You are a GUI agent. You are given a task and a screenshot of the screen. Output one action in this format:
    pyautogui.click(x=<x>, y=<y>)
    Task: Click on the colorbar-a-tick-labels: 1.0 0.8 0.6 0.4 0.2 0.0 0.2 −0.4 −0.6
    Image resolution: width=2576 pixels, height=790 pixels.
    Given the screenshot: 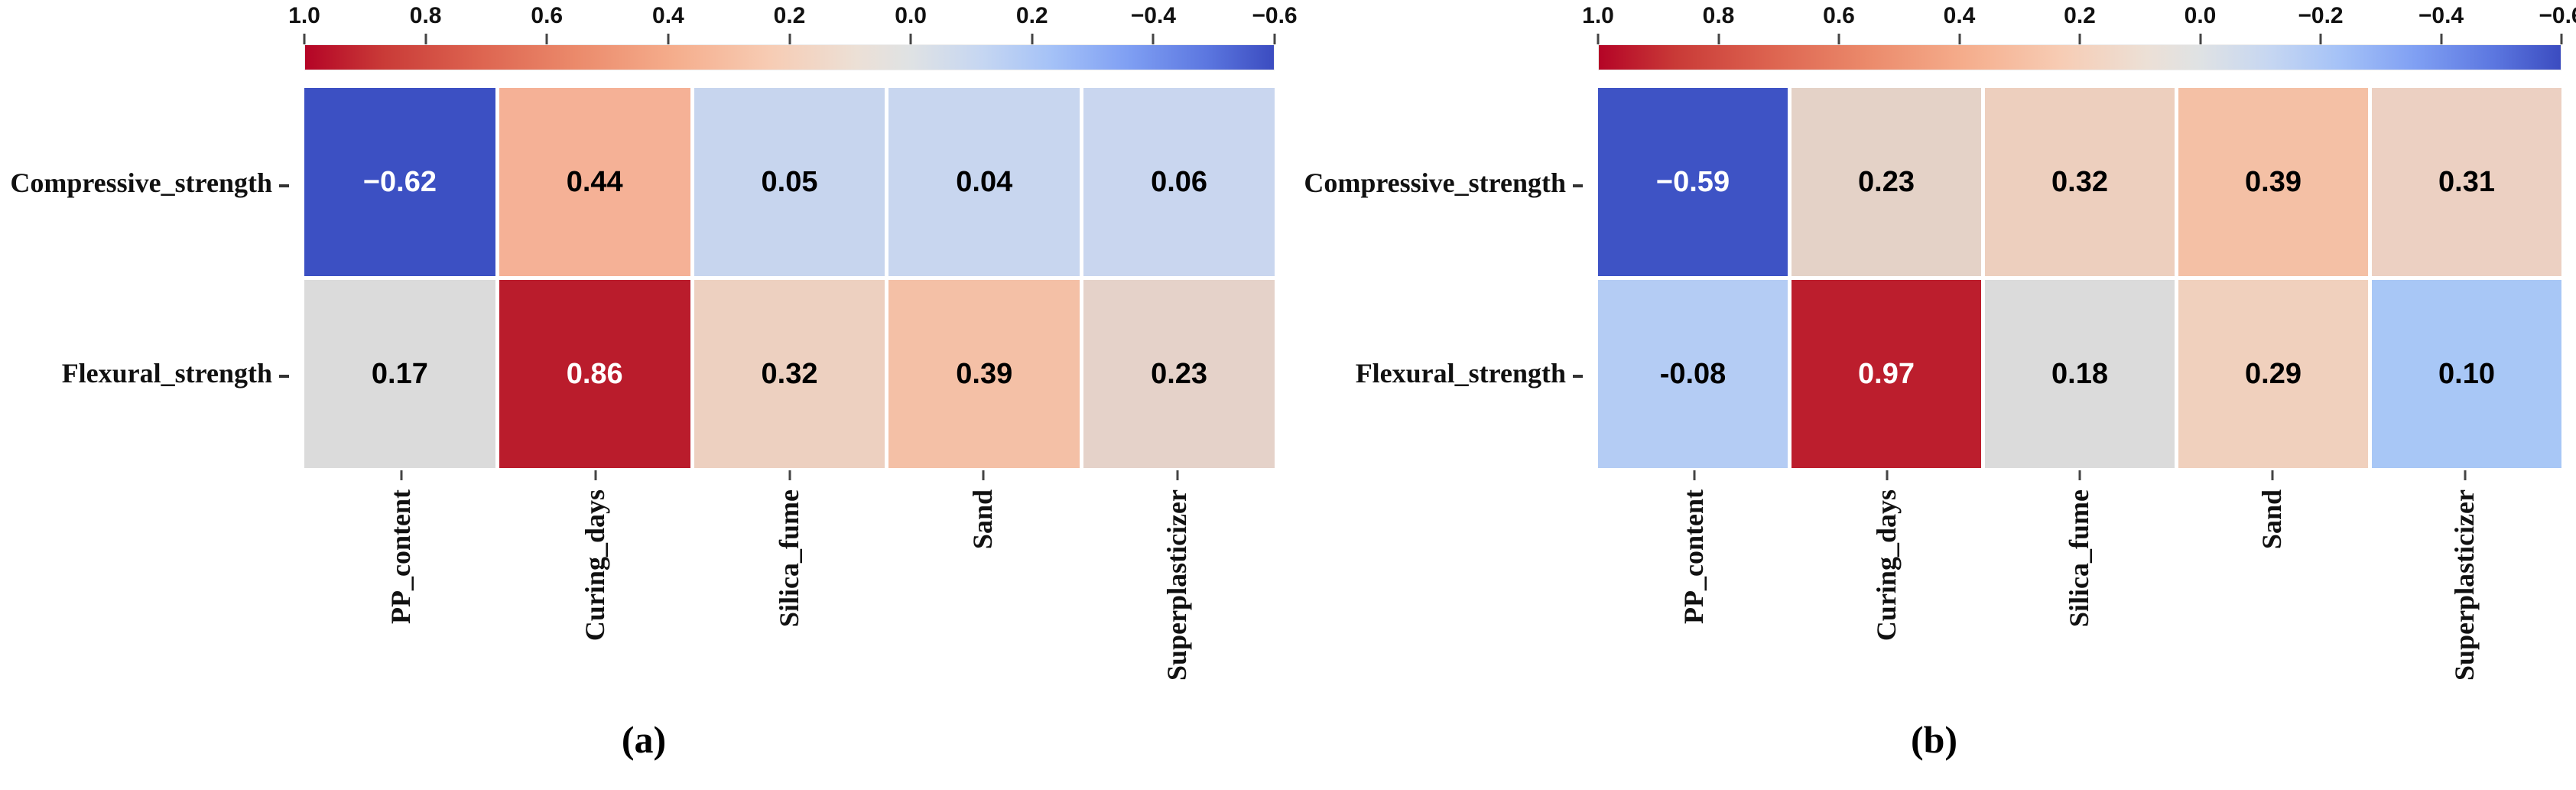 What is the action you would take?
    pyautogui.click(x=793, y=17)
    